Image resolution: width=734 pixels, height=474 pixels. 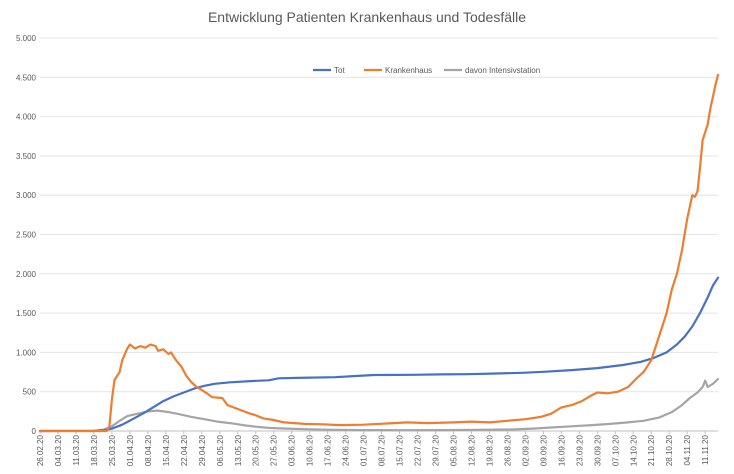 I want to click on x-tick-label: 07.10.20, so click(x=615, y=450).